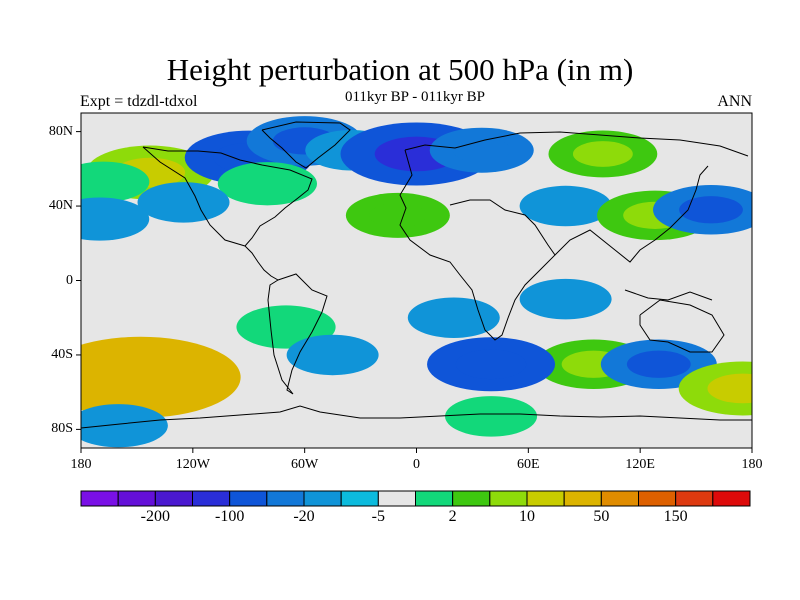 This screenshot has width=800, height=600. Describe the element at coordinates (734, 101) in the screenshot. I see `season-label: ANN` at that location.